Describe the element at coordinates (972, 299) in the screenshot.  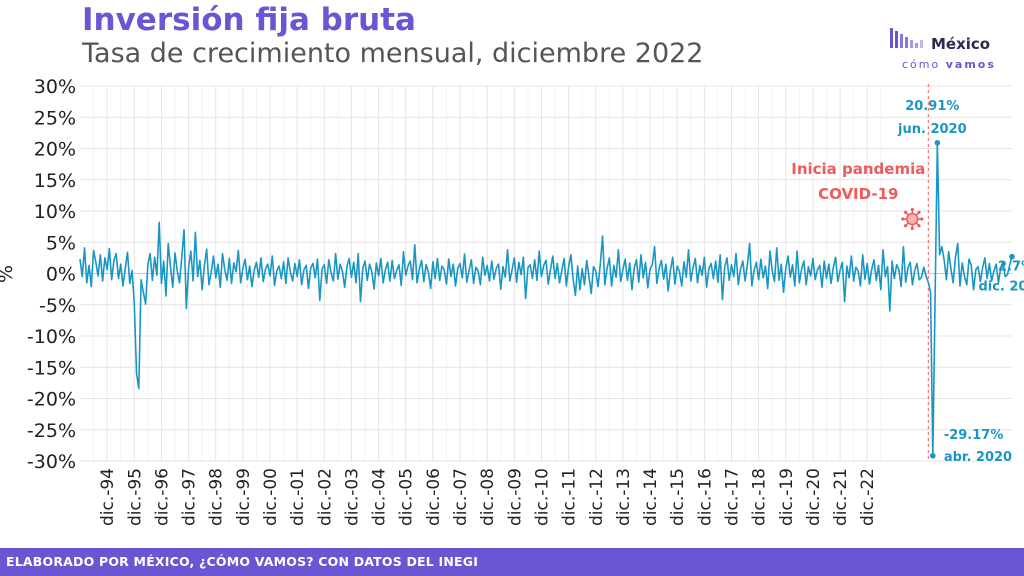
I see `annotation-points` at that location.